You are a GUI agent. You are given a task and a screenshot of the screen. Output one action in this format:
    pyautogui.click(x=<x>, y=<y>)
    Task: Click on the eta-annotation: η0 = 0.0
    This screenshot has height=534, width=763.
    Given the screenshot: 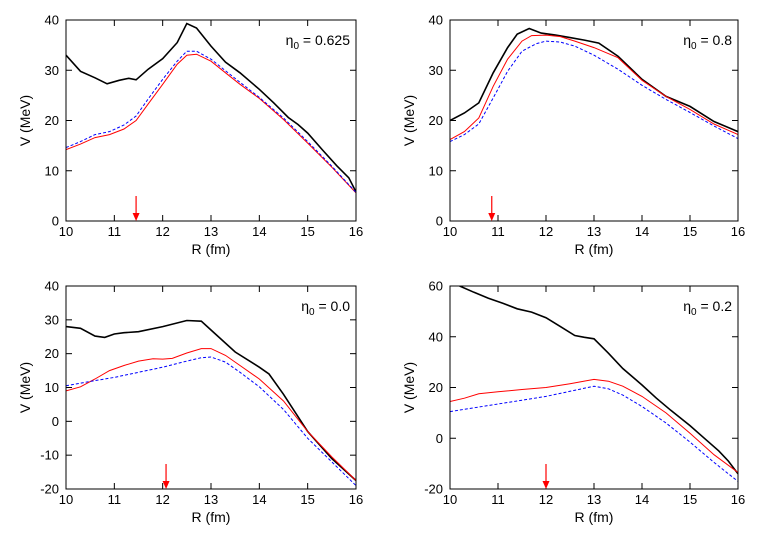 What is the action you would take?
    pyautogui.click(x=325, y=308)
    